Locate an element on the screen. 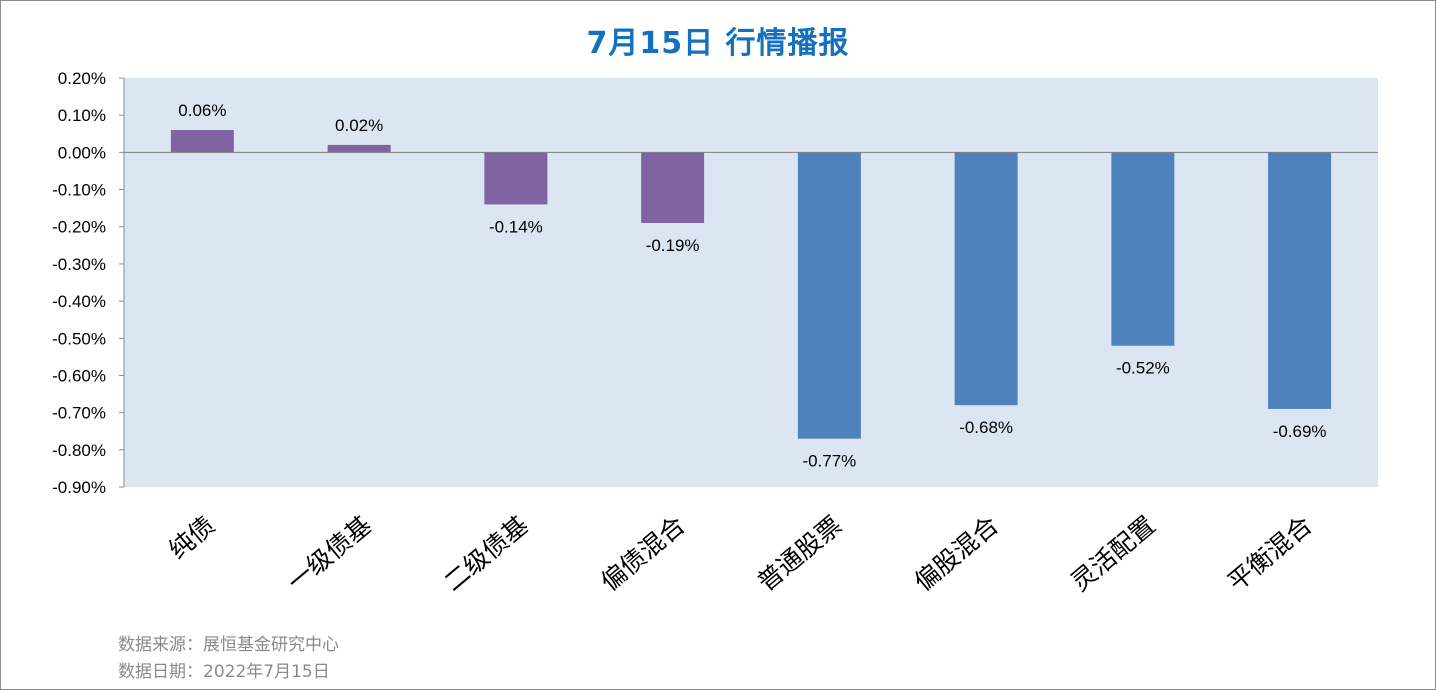 The image size is (1436, 690). x-category-label: 偏债混合 is located at coordinates (642, 553).